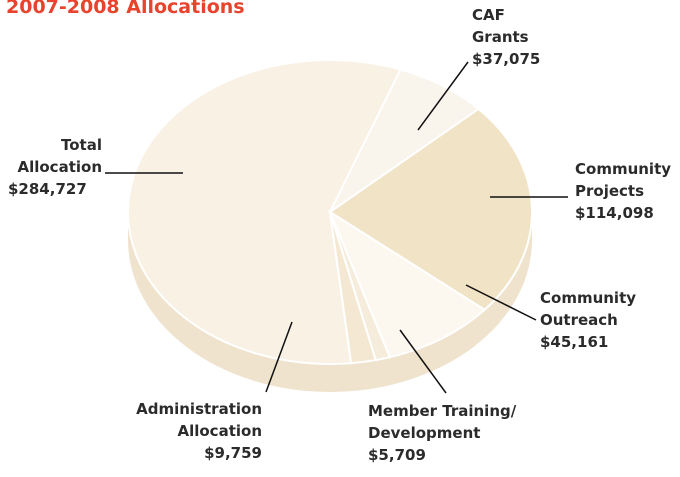 The image size is (680, 477). Describe the element at coordinates (442, 422) in the screenshot. I see `slice-label: Member Training/ Development` at that location.